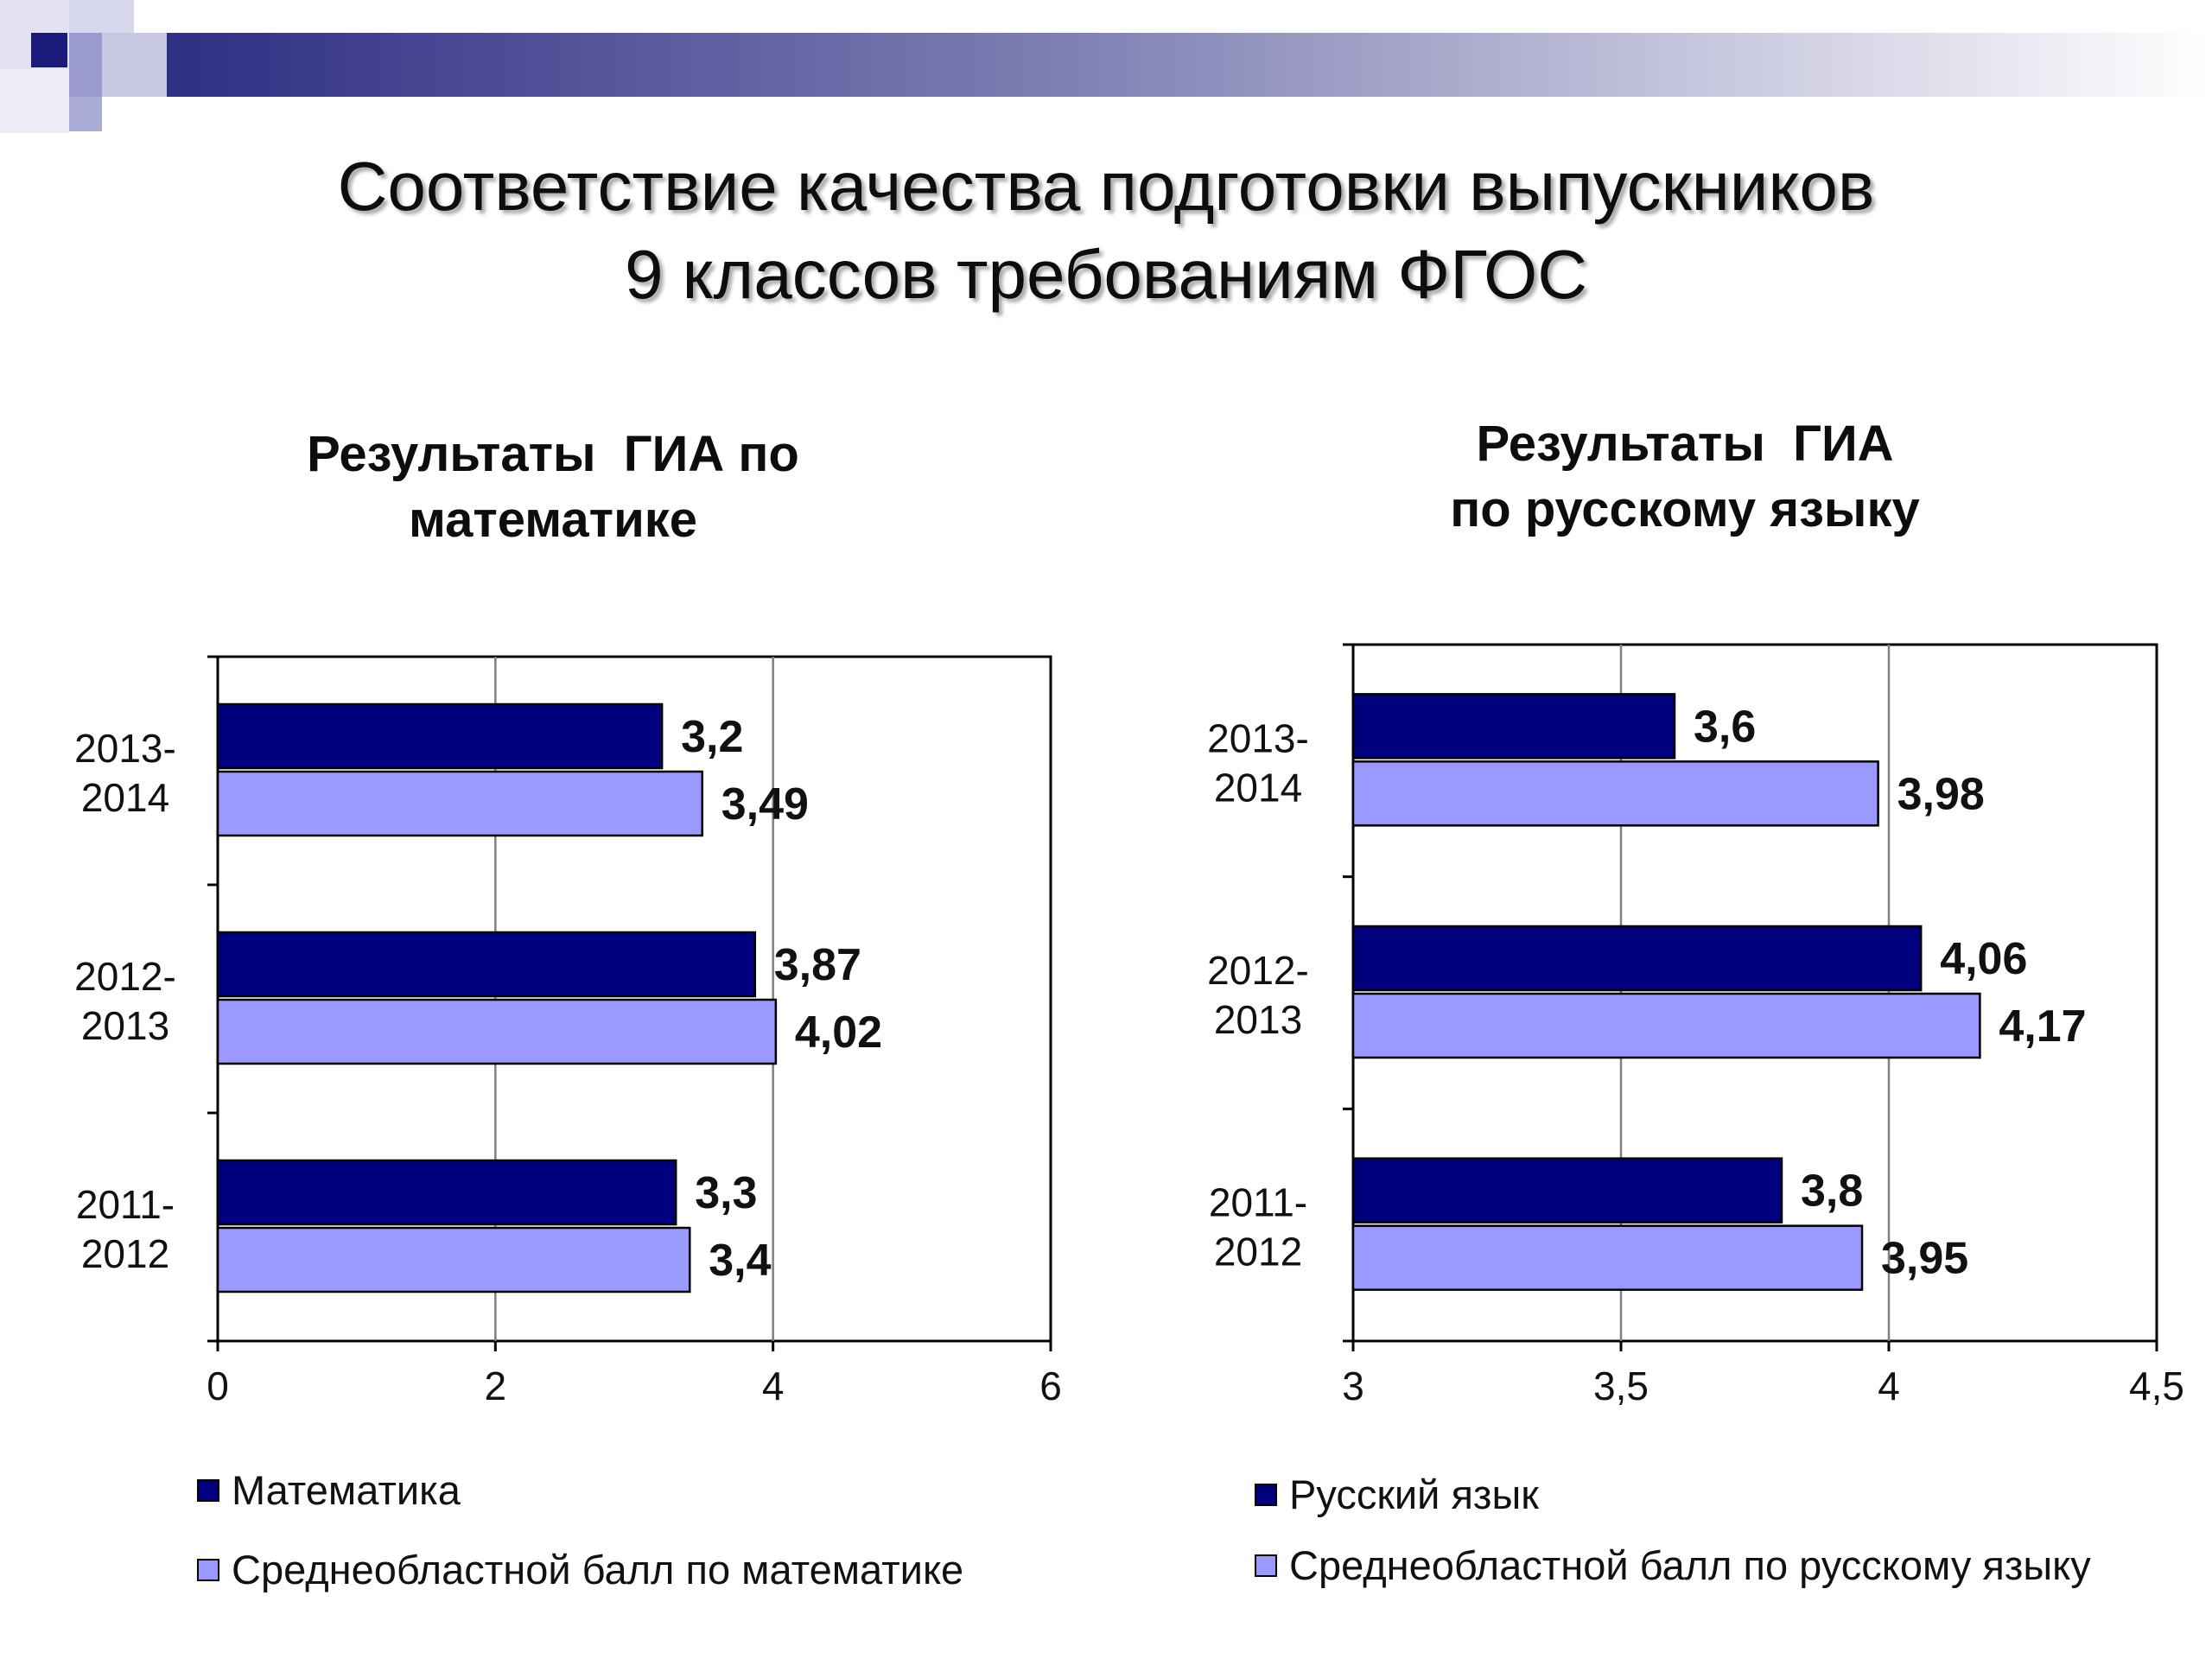 This screenshot has width=2212, height=1659. Describe the element at coordinates (1924, 1259) in the screenshot. I see `data-label: 3,95` at that location.